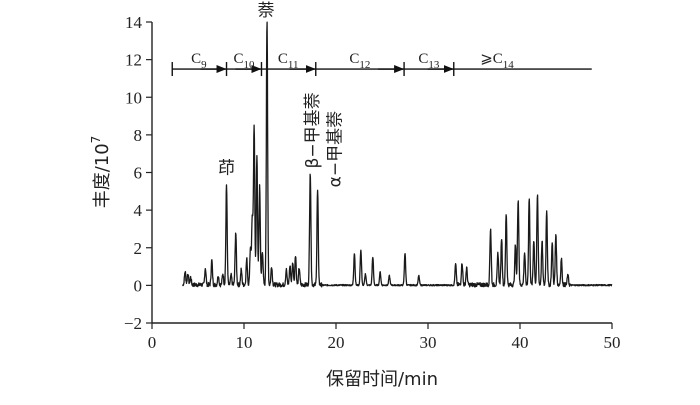 The width and height of the screenshot is (700, 405). What do you see at coordinates (428, 342) in the screenshot?
I see `x-tick-label: 30` at bounding box center [428, 342].